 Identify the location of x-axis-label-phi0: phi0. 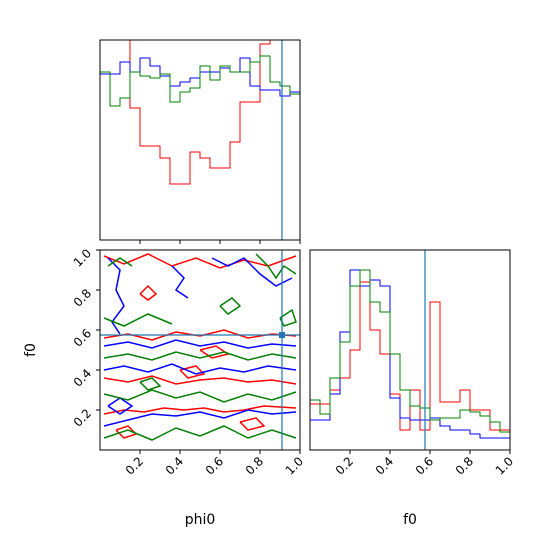
(200, 520).